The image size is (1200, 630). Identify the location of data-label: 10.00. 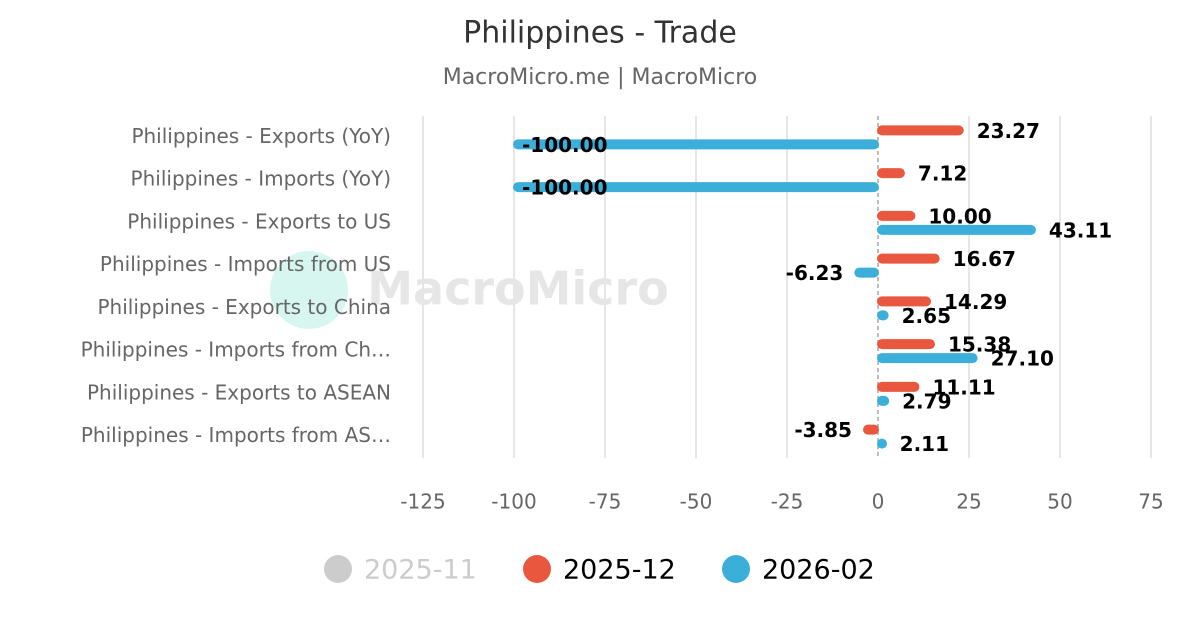
(959, 216).